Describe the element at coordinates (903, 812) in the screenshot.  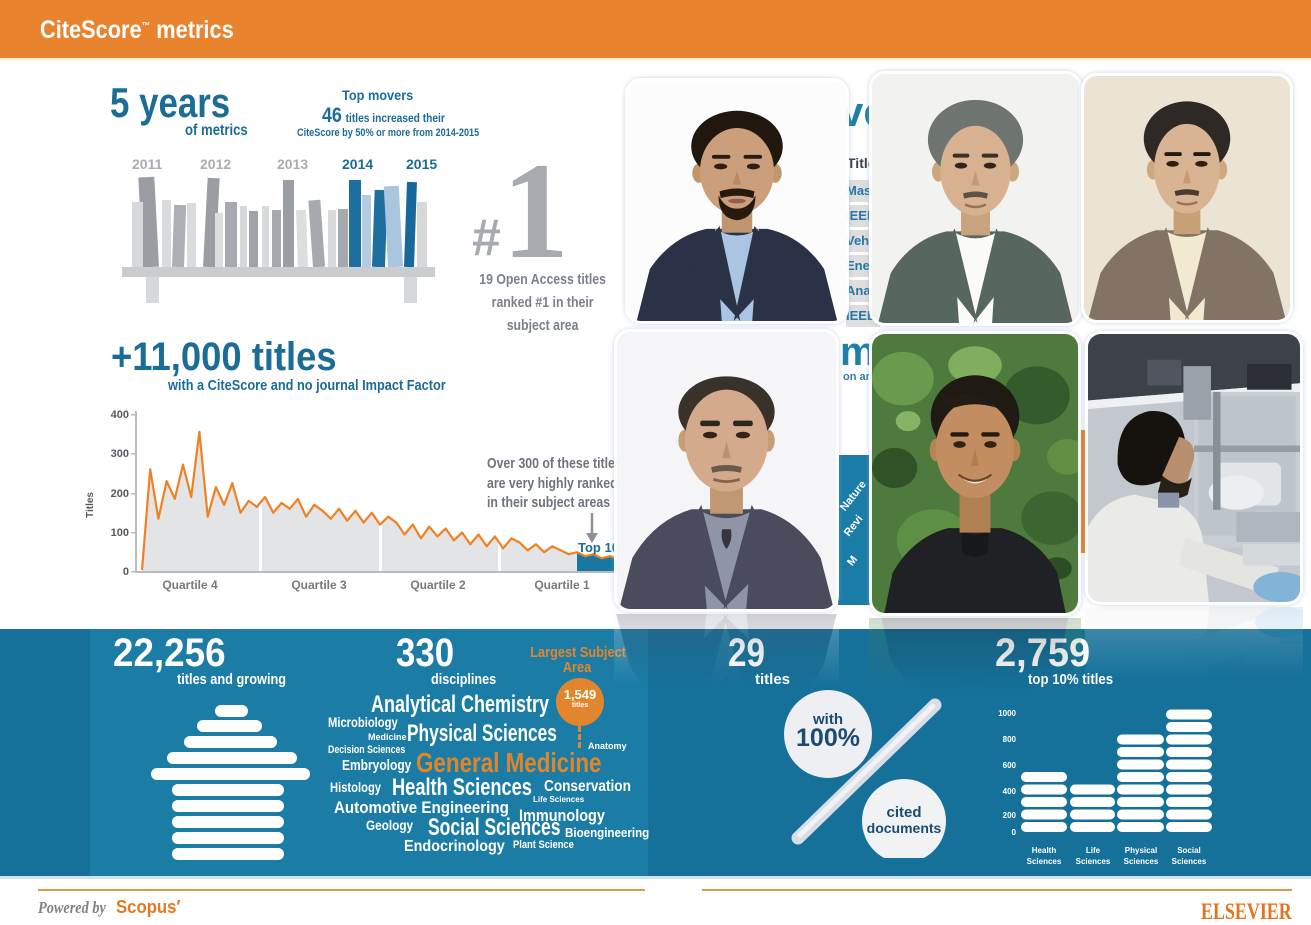
I see `svg-text: cited` at that location.